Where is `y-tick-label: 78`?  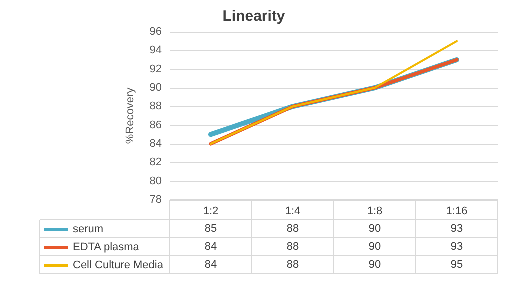
y-tick-label: 78 is located at coordinates (156, 200).